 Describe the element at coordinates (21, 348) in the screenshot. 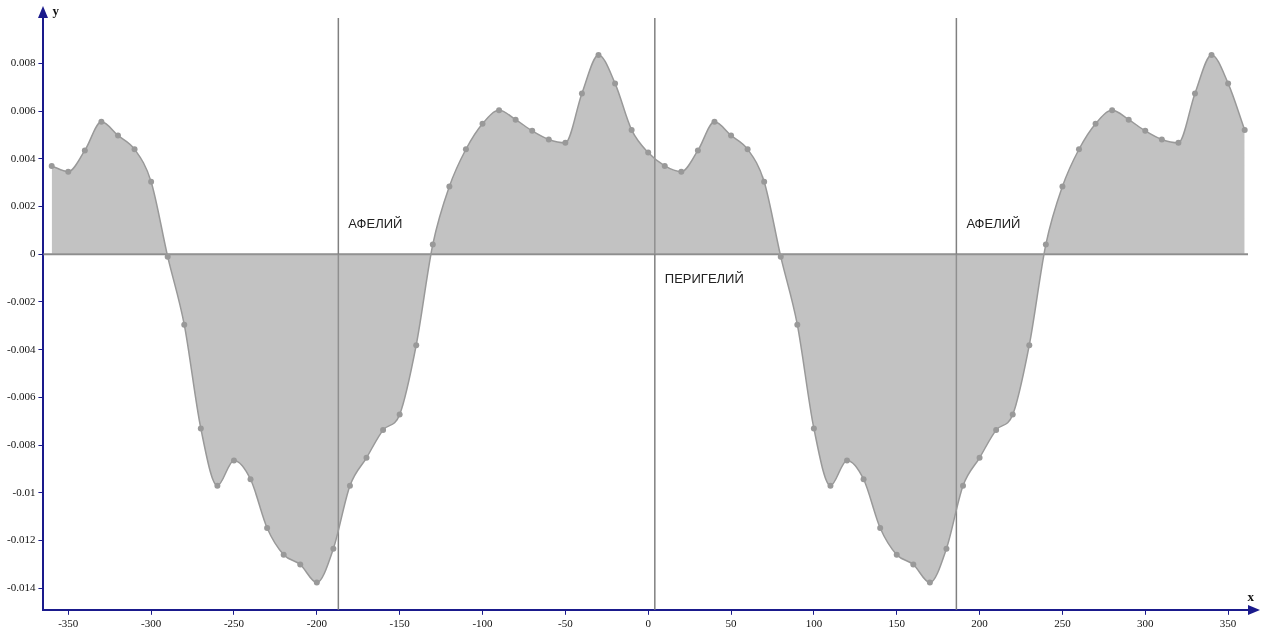

I see `y-tick-label: -0.004` at that location.